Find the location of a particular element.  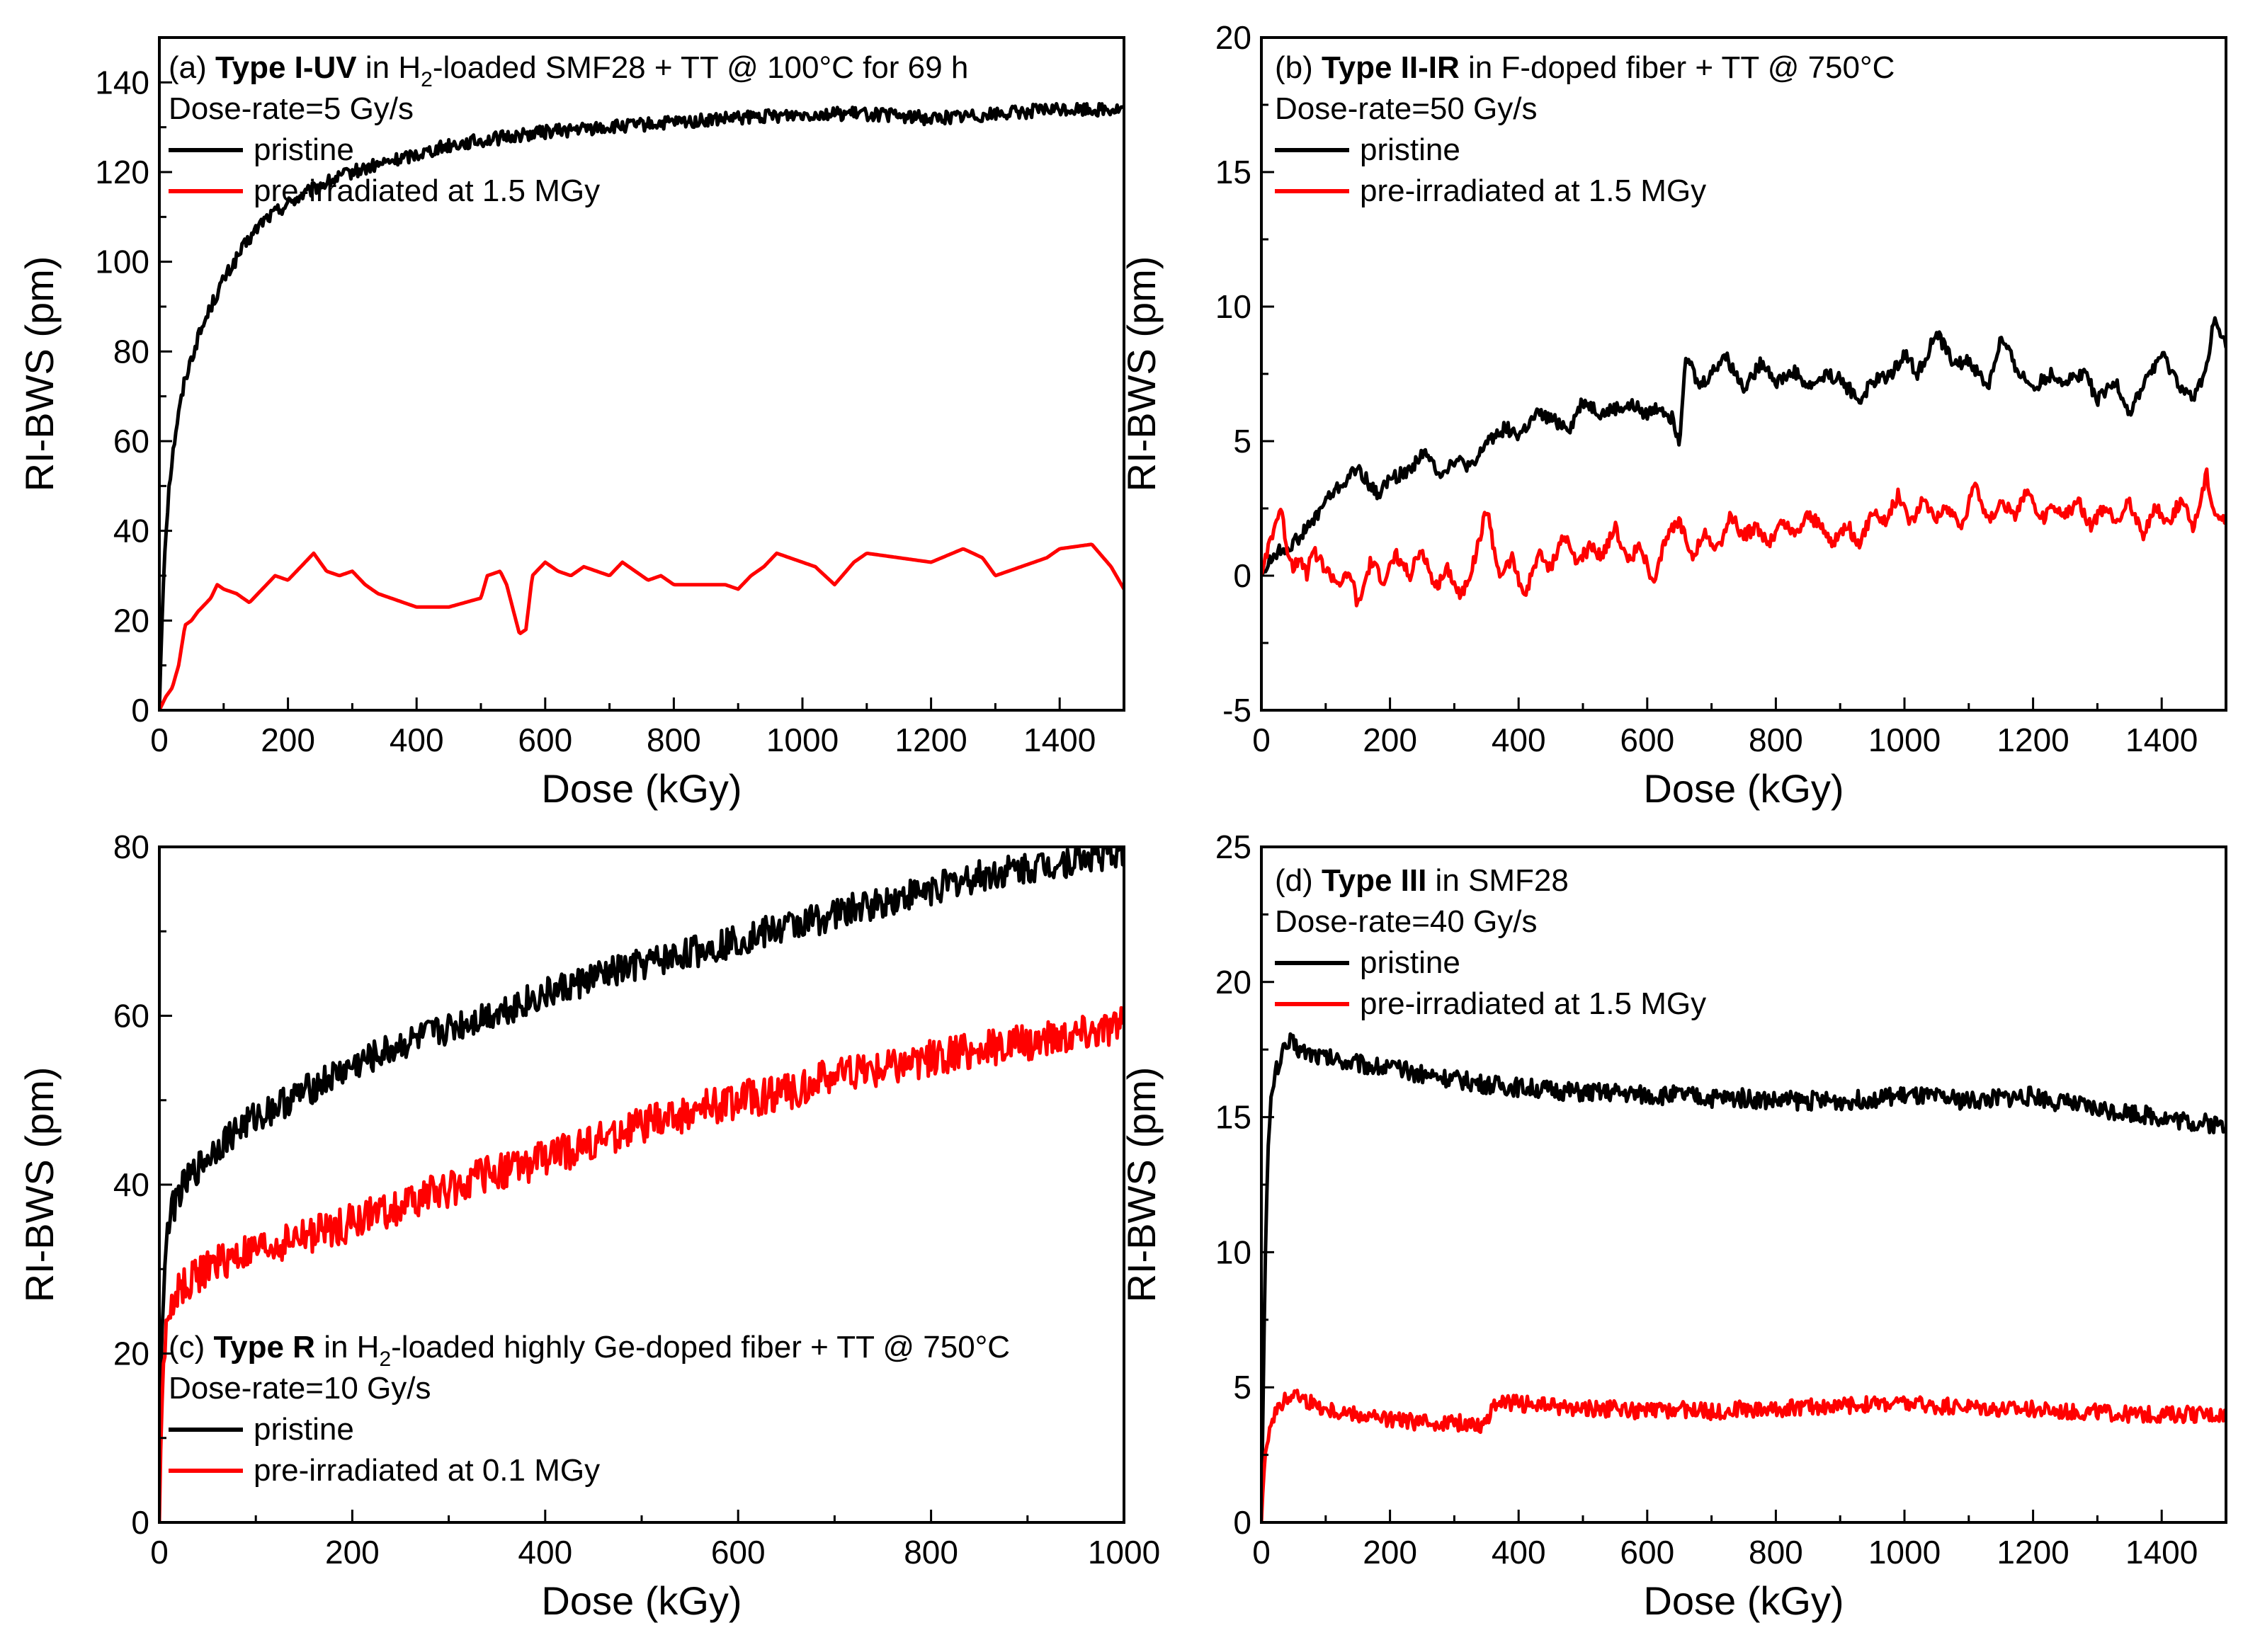

legend-entry: pre-irradiated at 0.1 MGy is located at coordinates (427, 1470).